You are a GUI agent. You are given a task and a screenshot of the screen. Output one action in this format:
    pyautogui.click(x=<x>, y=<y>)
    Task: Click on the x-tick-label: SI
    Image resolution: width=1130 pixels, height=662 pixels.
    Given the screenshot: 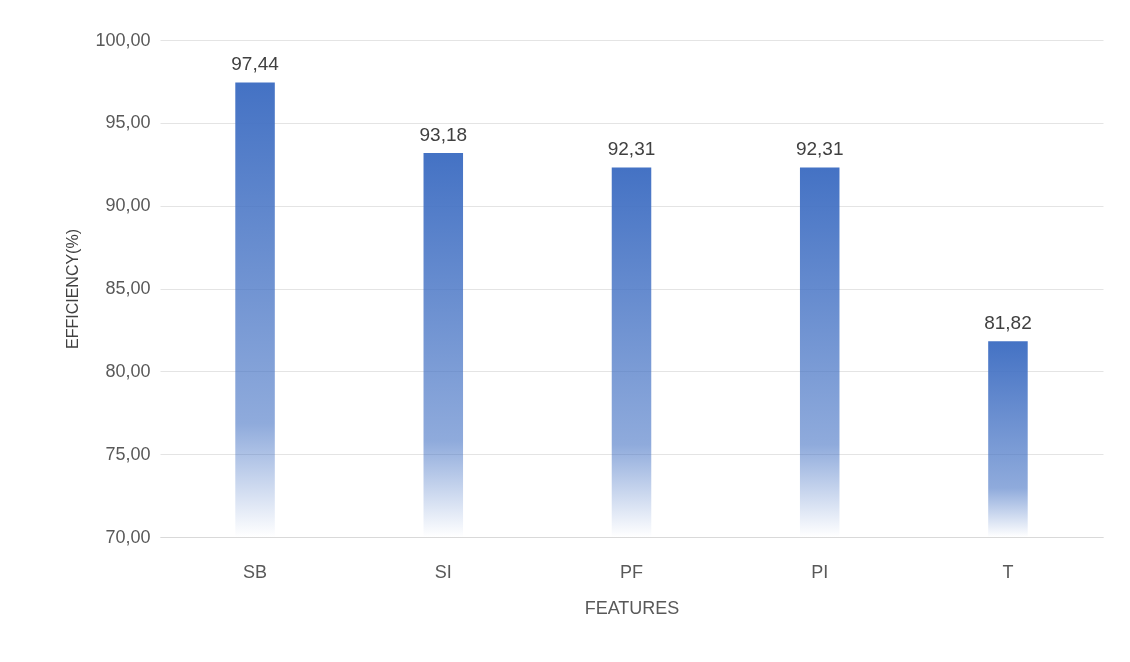 What is the action you would take?
    pyautogui.click(x=443, y=571)
    